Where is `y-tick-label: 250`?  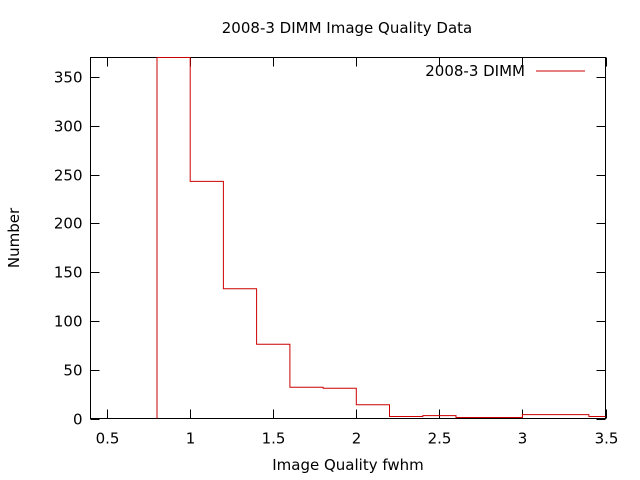 y-tick-label: 250 is located at coordinates (68, 176).